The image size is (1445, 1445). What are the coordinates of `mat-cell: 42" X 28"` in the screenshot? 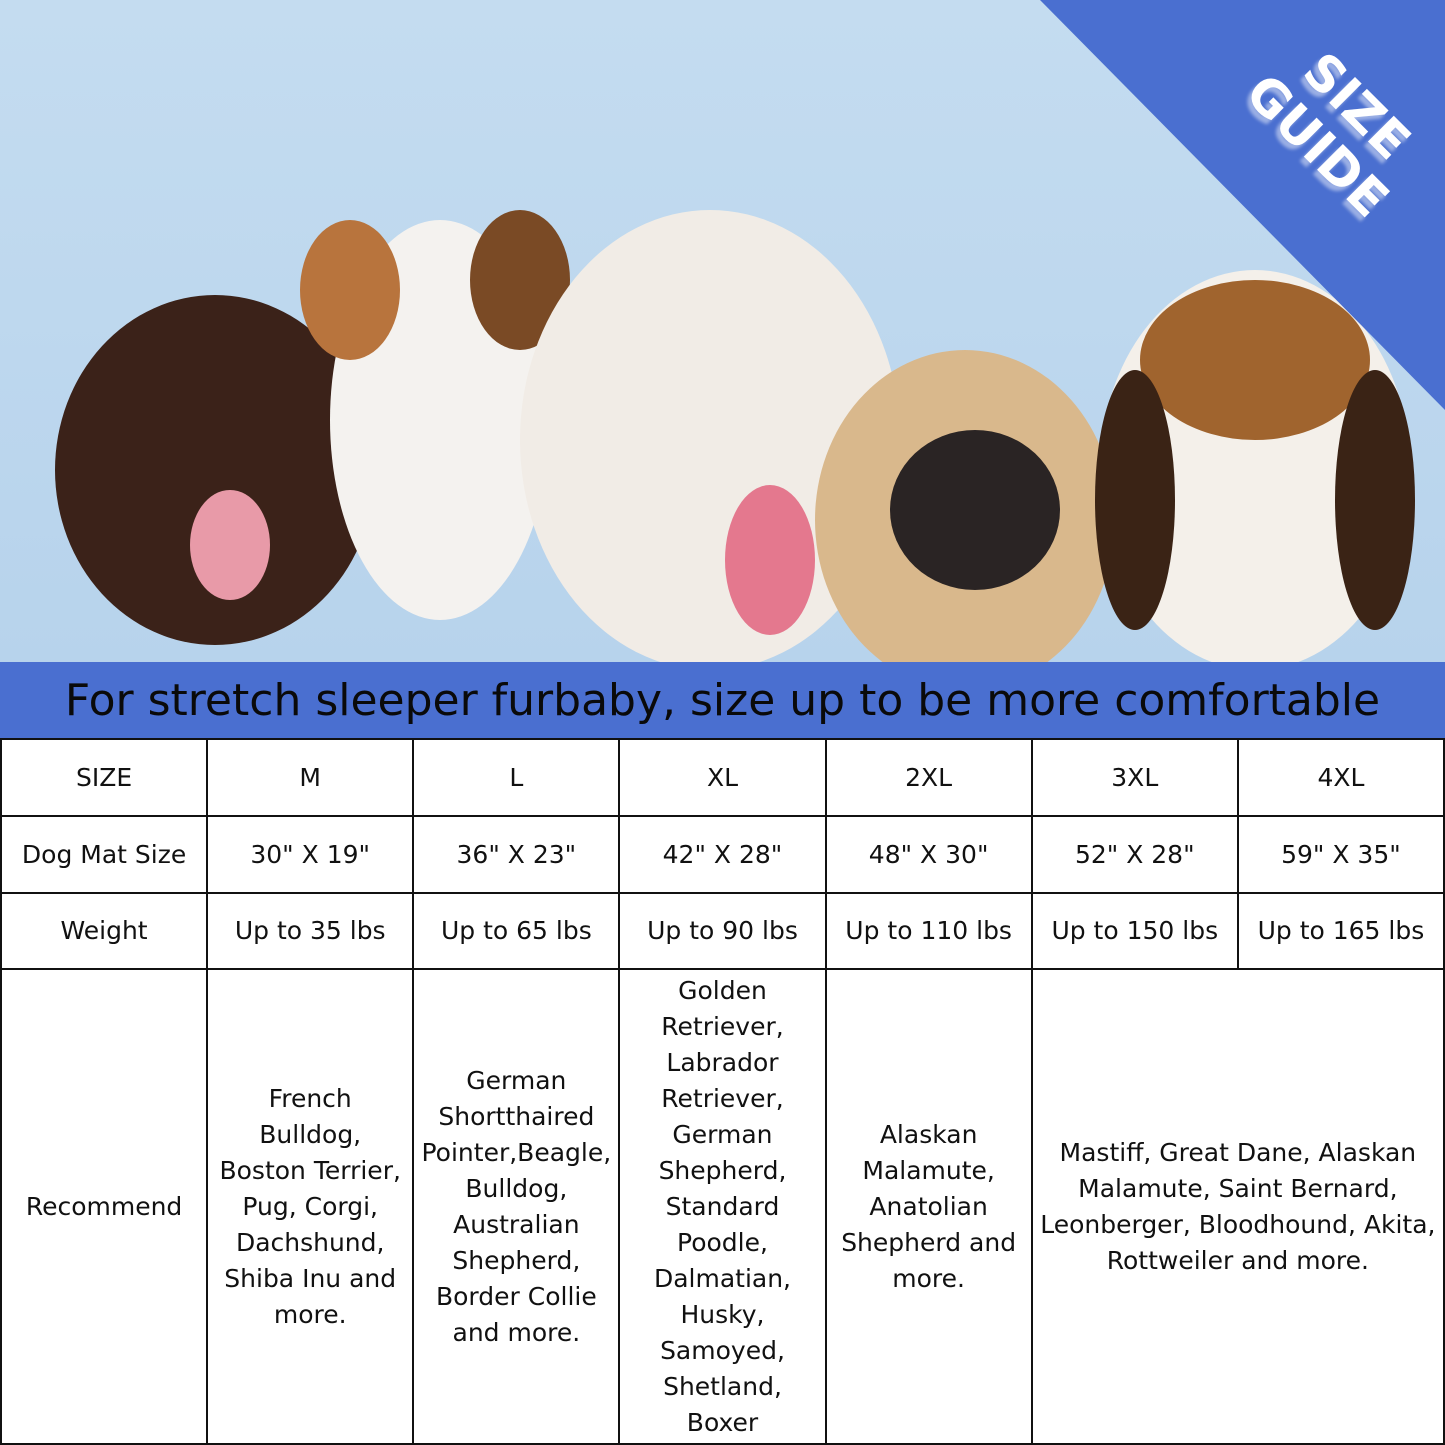 It's located at (722, 854).